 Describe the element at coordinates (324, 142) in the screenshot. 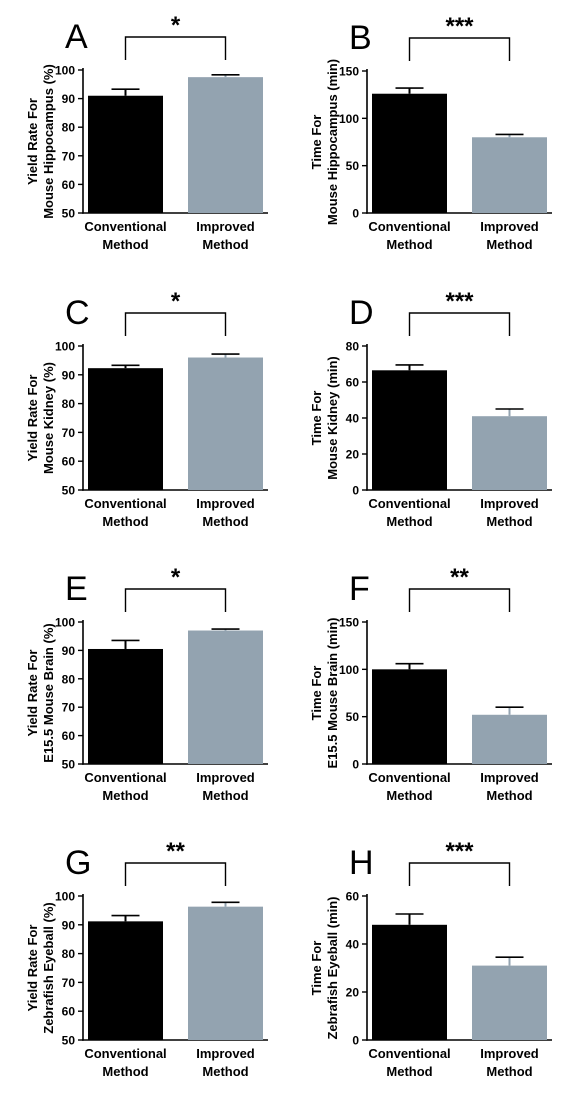

I see `y-axis-label: Time ForMouse Hippocampus (min)` at that location.